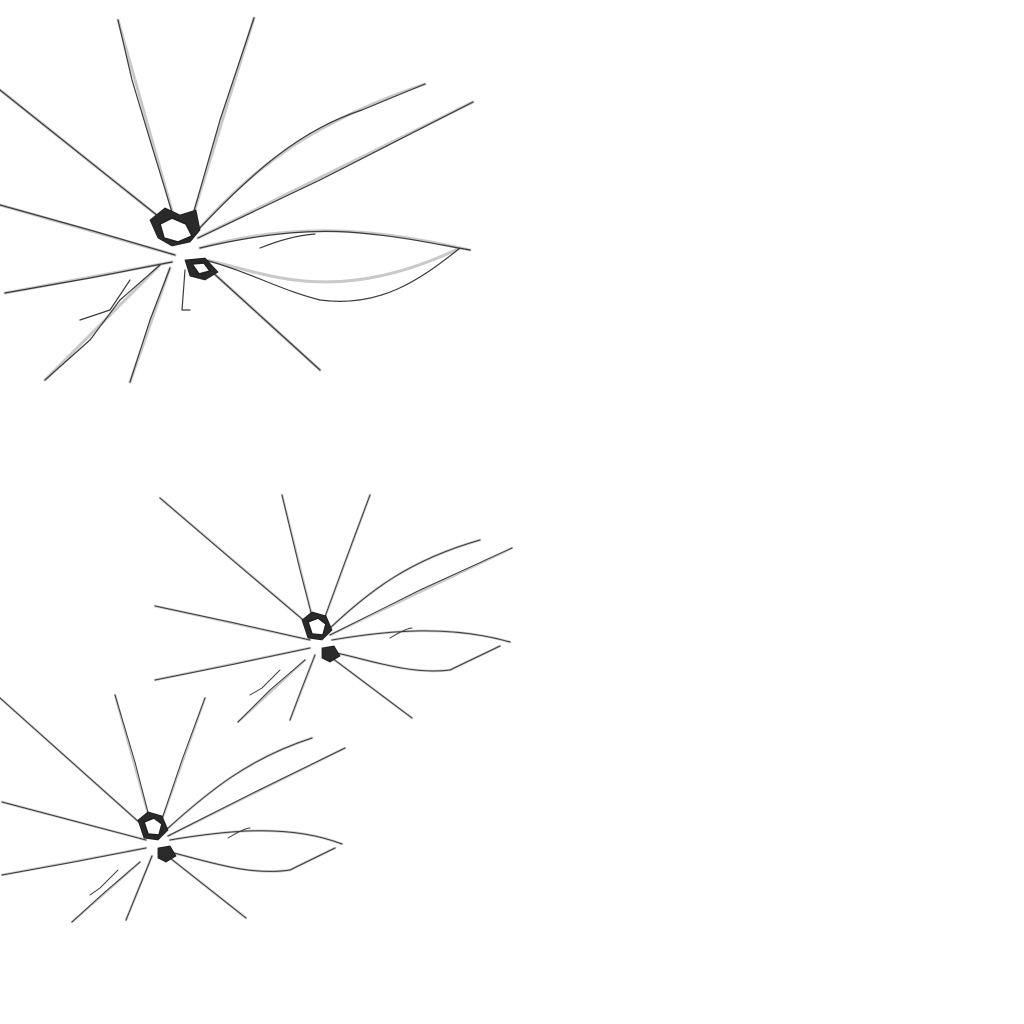  I want to click on cracked-glass-small, so click(173, 808).